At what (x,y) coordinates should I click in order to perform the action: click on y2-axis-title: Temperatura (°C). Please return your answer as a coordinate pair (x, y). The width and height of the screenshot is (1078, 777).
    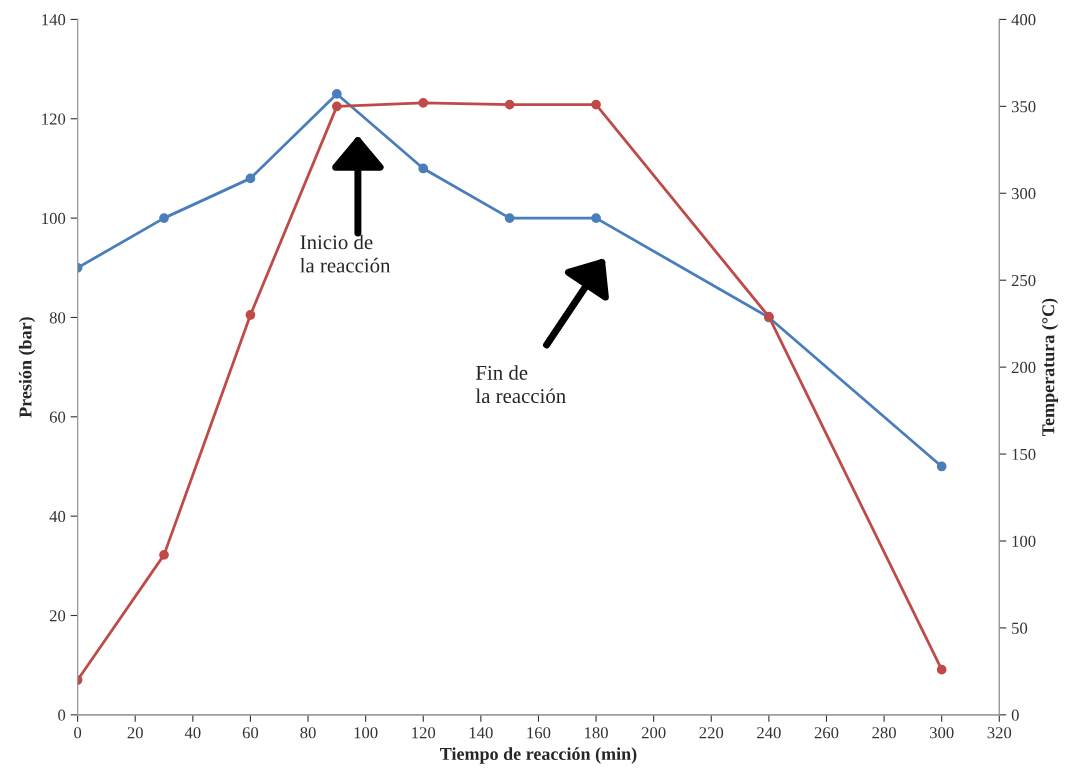
    Looking at the image, I should click on (1050, 367).